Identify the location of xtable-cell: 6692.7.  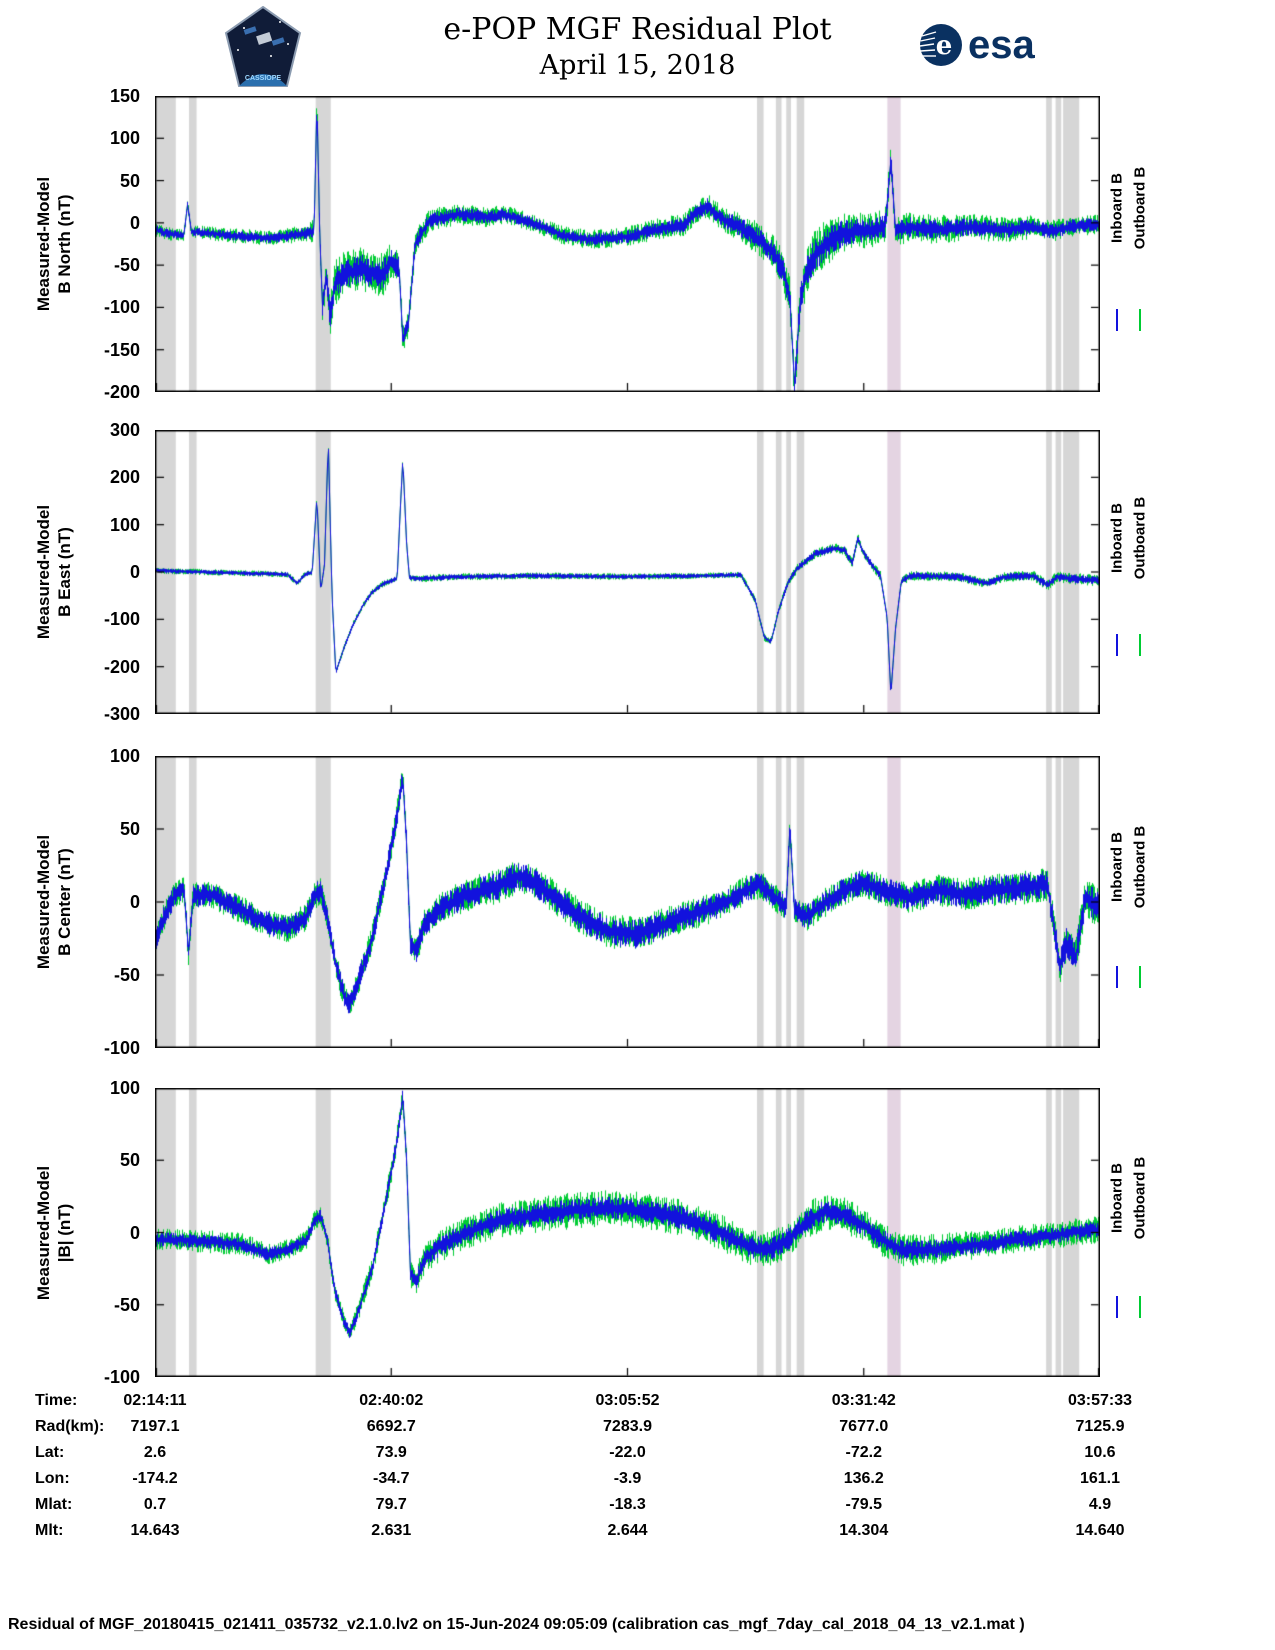
(391, 1426).